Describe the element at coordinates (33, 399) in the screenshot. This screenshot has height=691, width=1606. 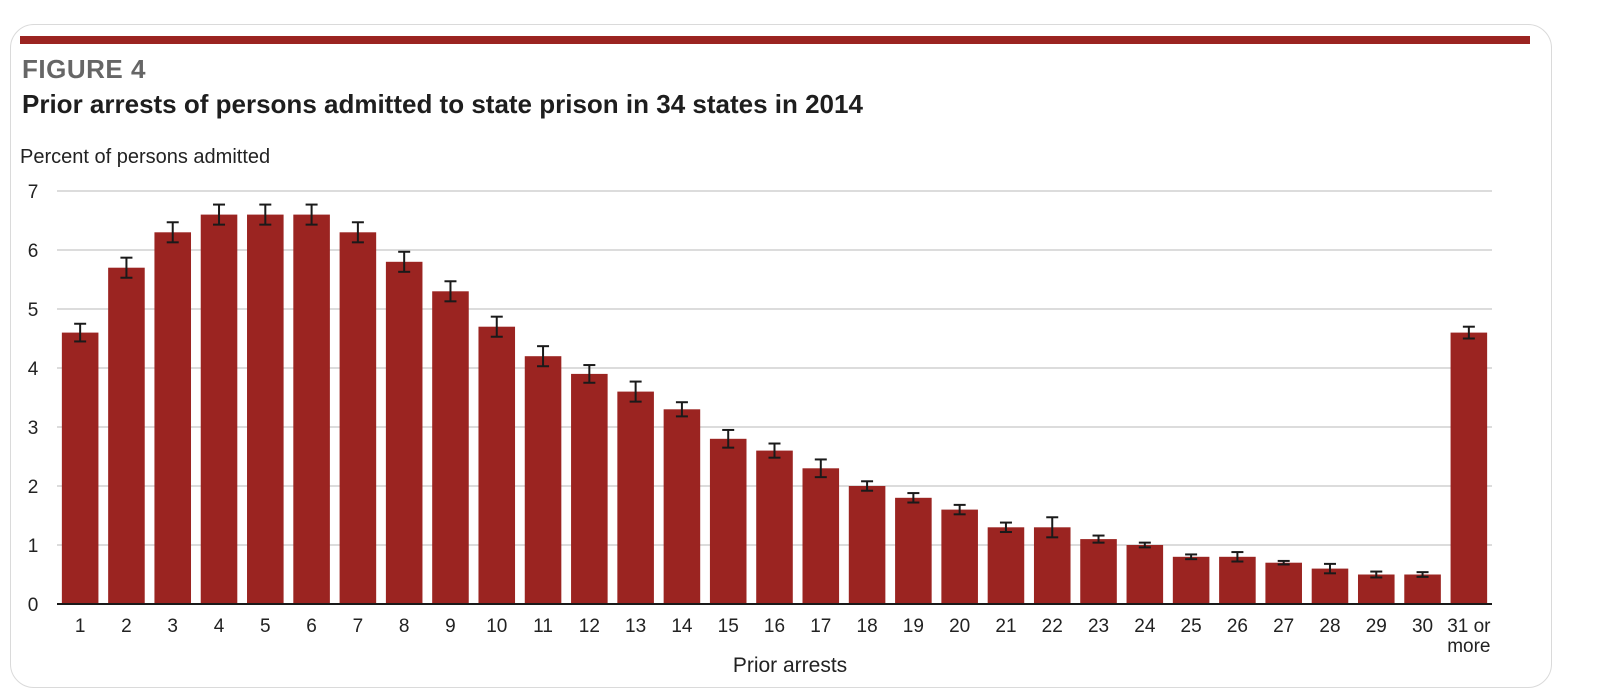
I see `y-axis-ticks: 0 1 2 3 4 5 6 7` at that location.